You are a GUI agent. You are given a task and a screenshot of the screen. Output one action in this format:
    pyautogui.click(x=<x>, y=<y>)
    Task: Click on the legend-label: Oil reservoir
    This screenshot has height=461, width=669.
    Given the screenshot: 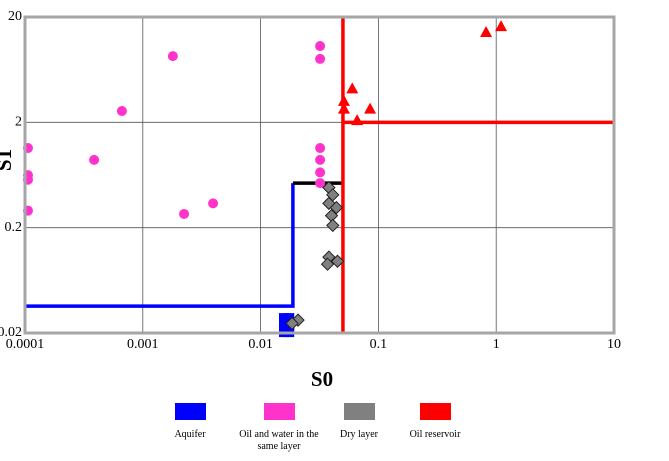 What is the action you would take?
    pyautogui.click(x=435, y=434)
    